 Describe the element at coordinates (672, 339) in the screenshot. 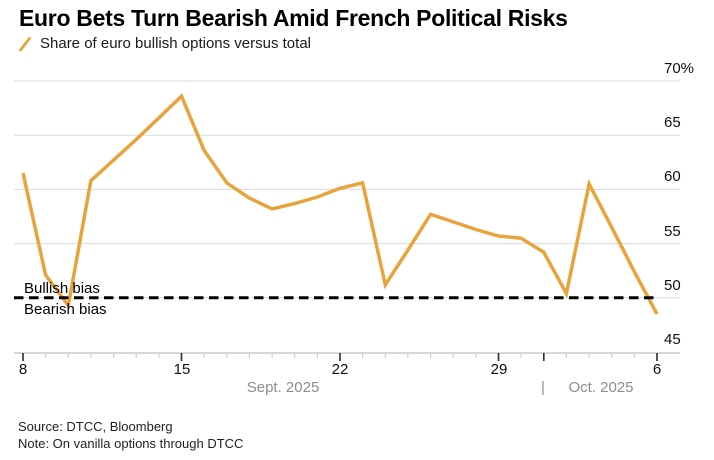

I see `y-axis-label: 45` at that location.